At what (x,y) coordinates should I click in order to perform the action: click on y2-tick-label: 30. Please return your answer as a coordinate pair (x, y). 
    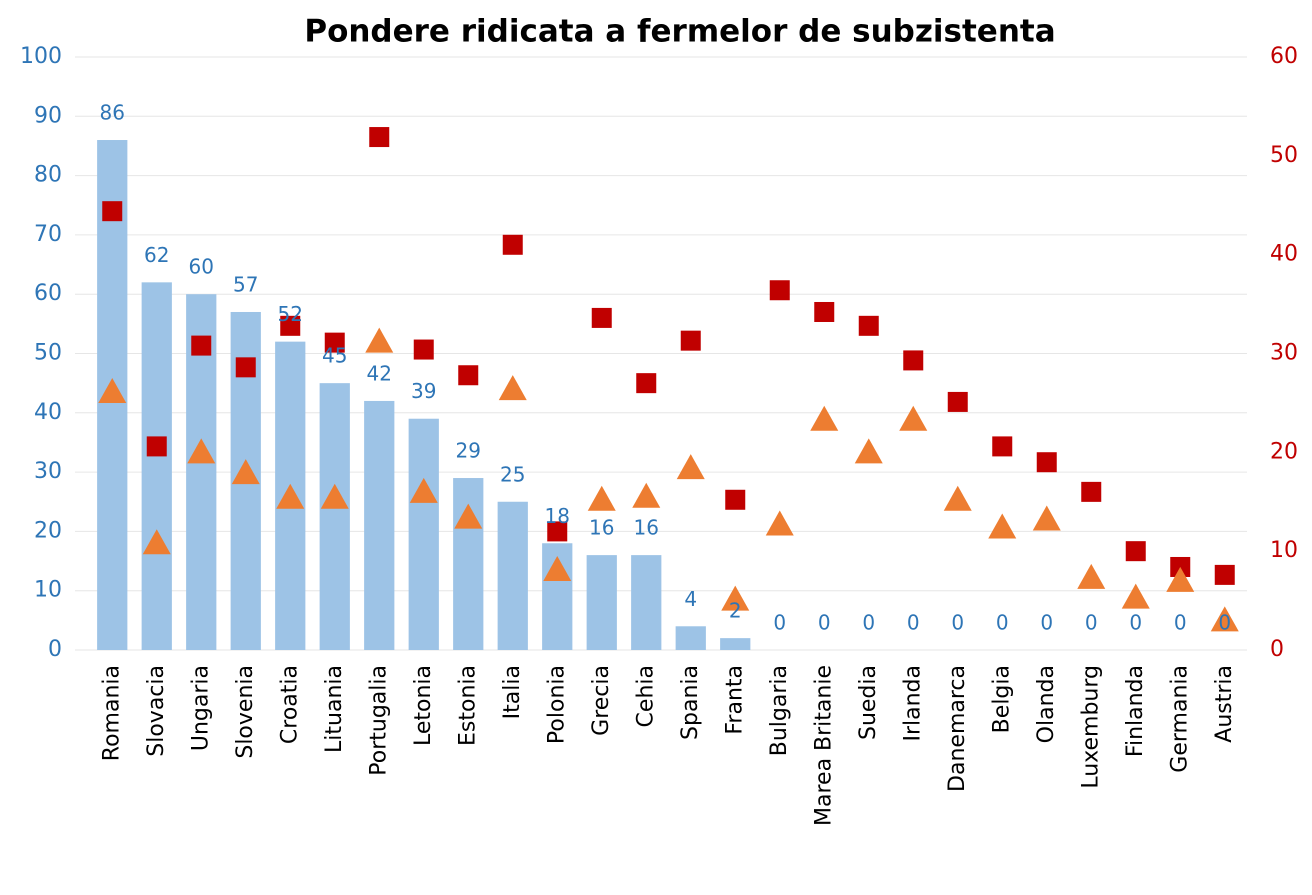
    Looking at the image, I should click on (1284, 353).